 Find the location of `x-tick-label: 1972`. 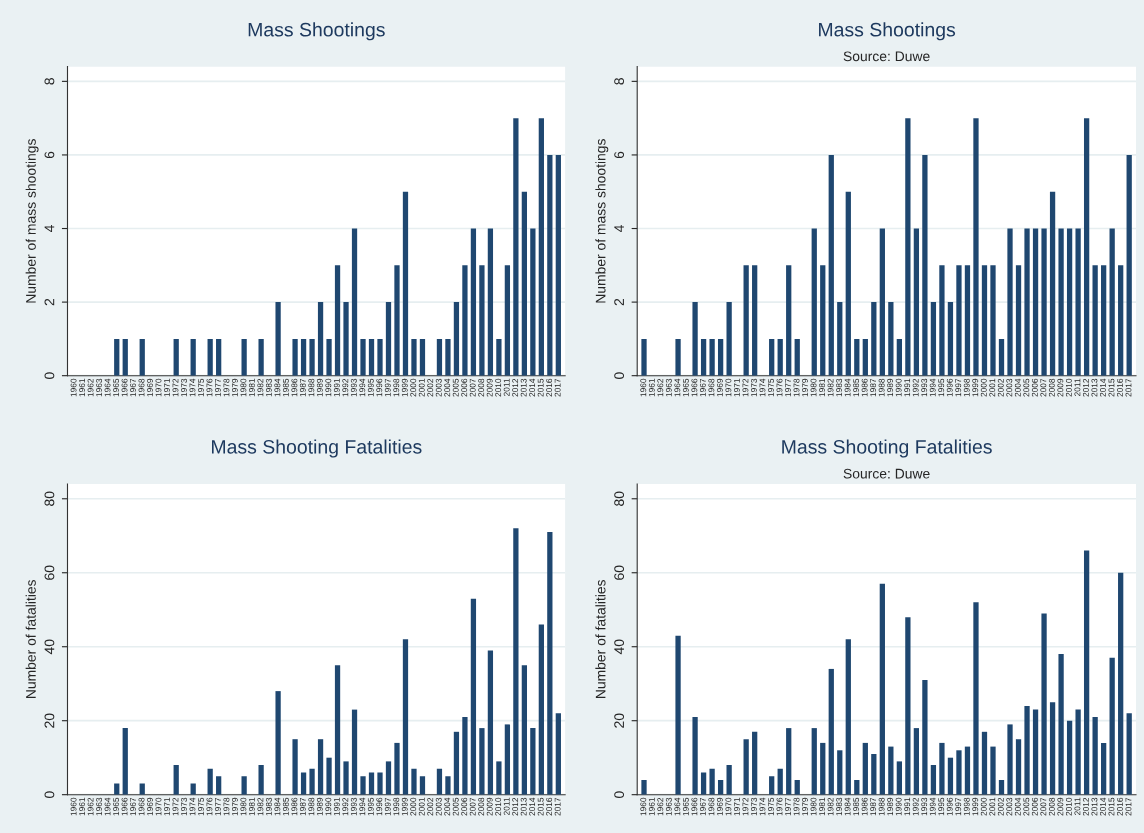

x-tick-label: 1972 is located at coordinates (745, 387).